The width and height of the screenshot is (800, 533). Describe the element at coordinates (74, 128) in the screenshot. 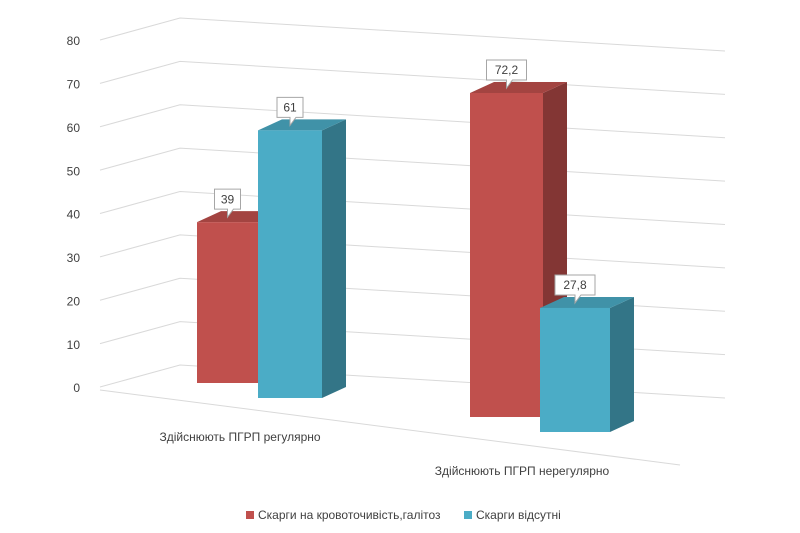

I see `y-tick-label: 60` at that location.